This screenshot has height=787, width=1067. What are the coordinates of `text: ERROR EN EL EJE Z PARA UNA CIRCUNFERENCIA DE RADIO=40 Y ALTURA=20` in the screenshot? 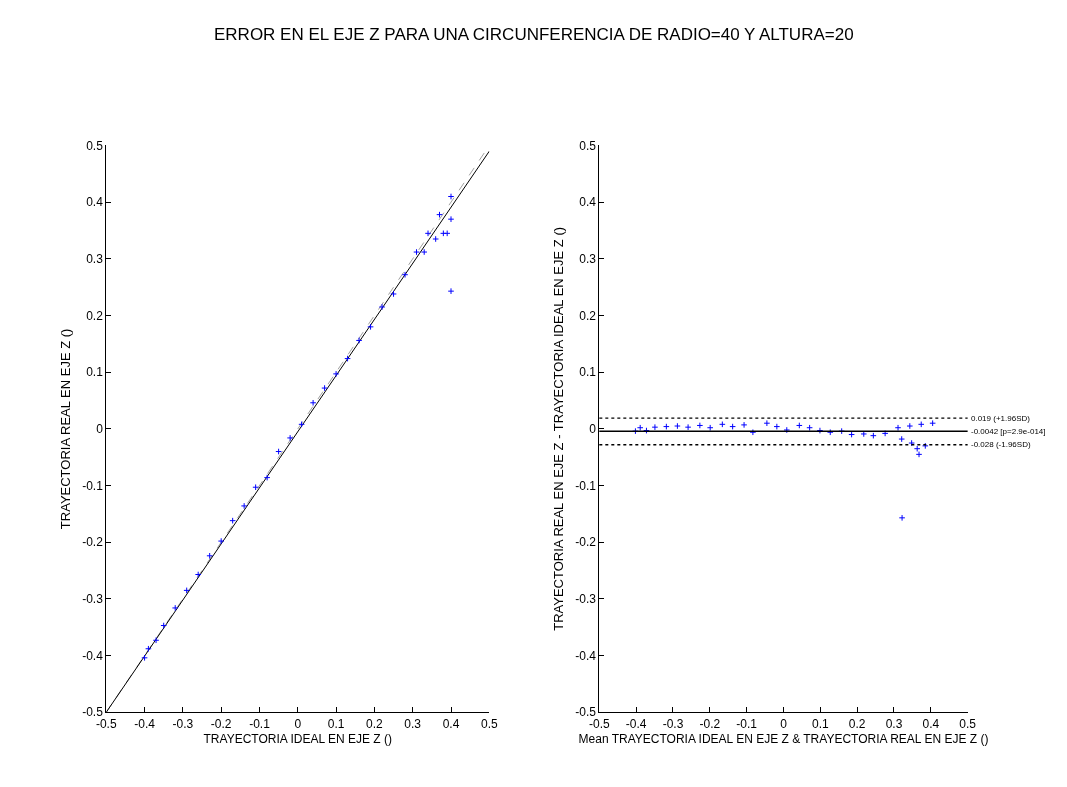 It's located at (534, 34).